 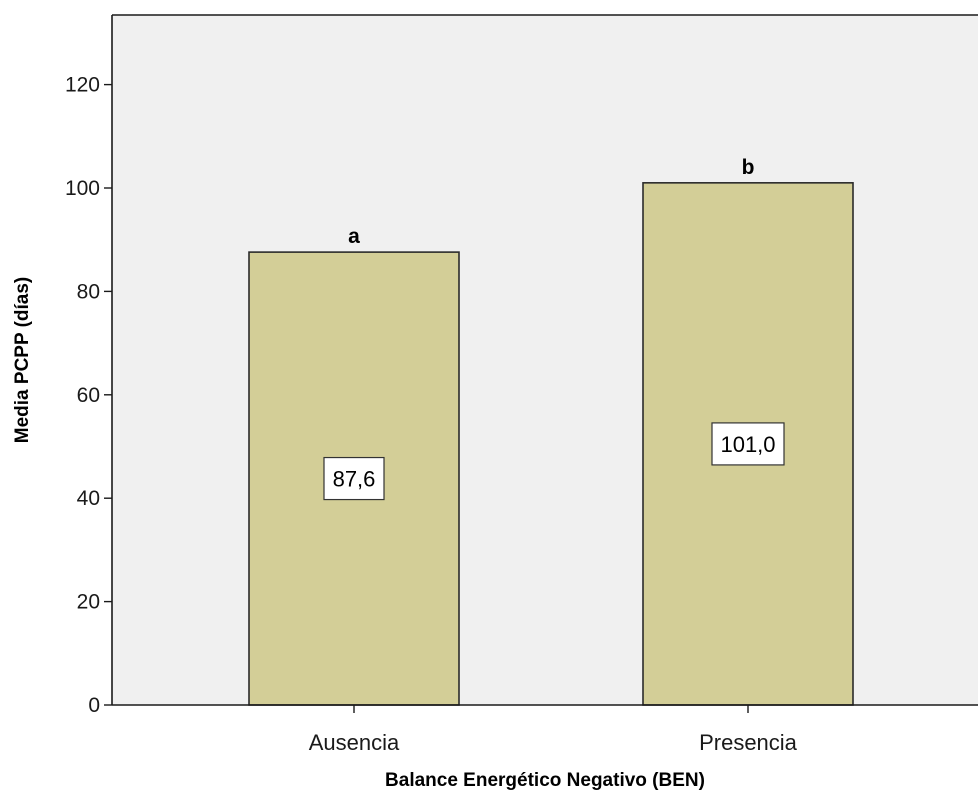 I want to click on y-tick-label: 100, so click(x=82, y=188).